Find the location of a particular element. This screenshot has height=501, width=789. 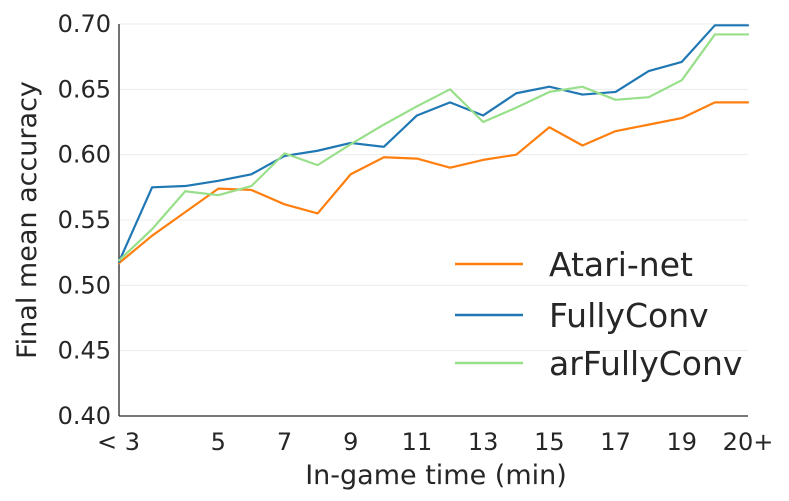

x-tick-label-2: 7 is located at coordinates (284, 442).